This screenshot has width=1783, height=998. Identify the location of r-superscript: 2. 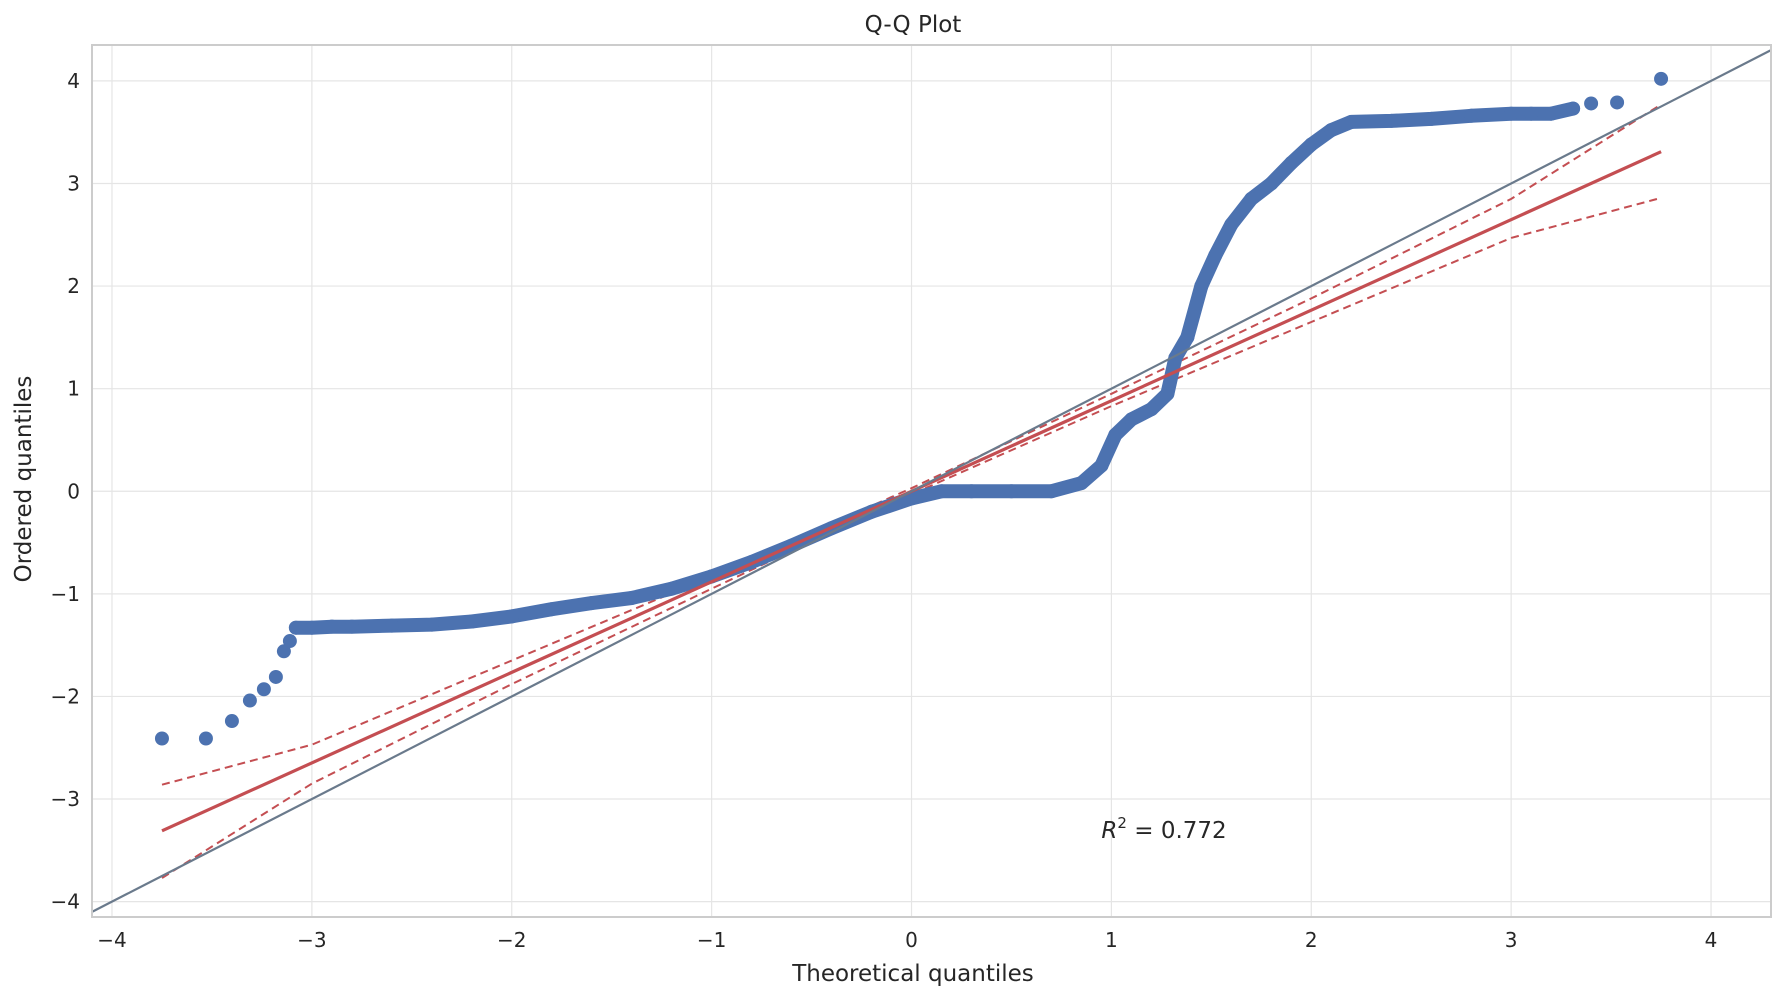
(1122, 823).